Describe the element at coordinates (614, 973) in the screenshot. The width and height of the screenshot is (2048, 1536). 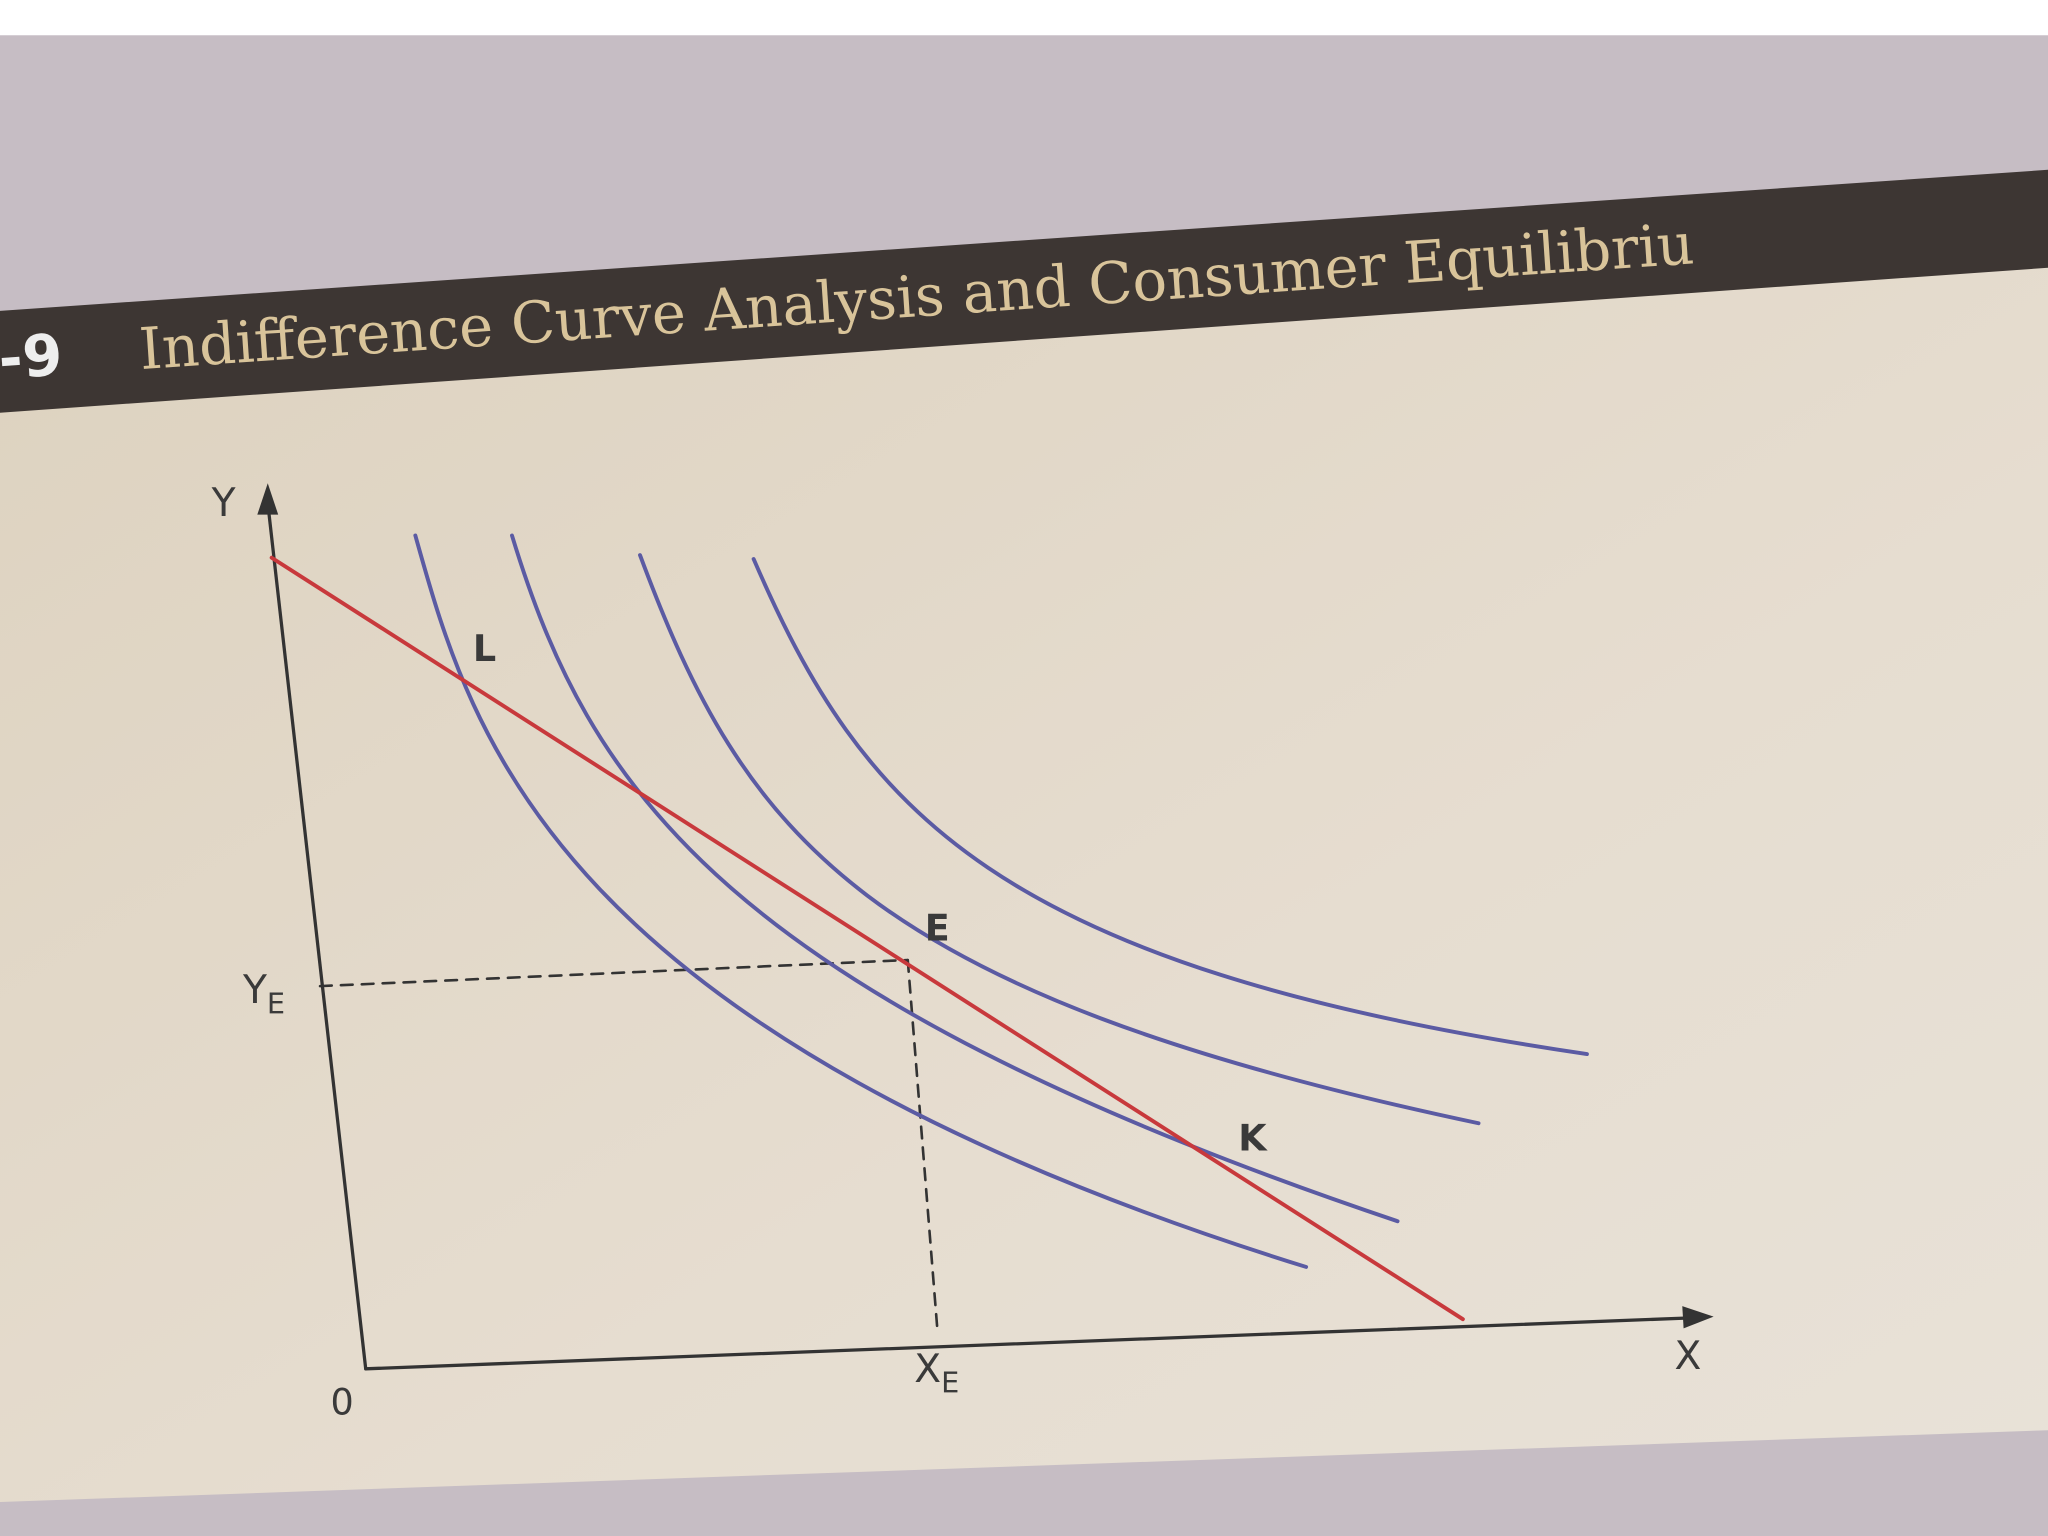
I see `ye-guide` at that location.